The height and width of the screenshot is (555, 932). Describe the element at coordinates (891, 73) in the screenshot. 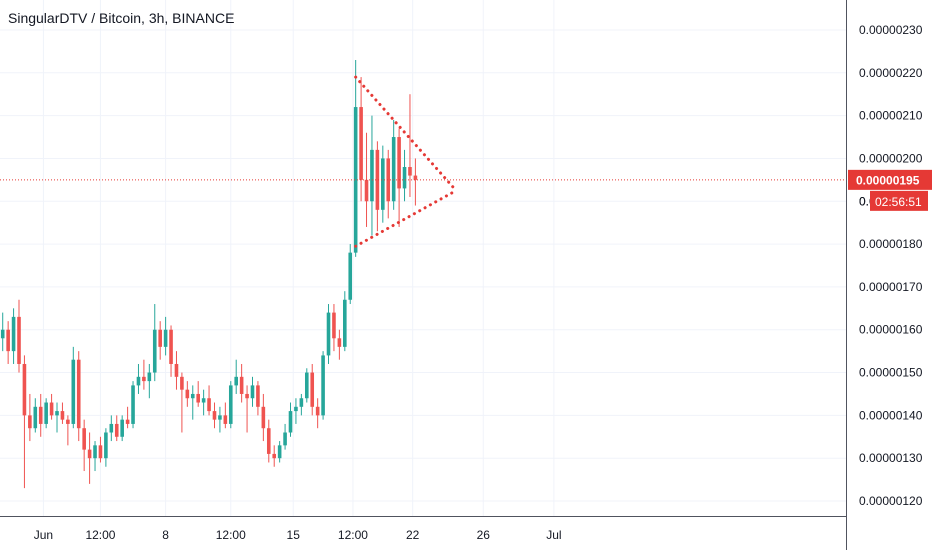

I see `y-tick-label: 0.00000220` at that location.